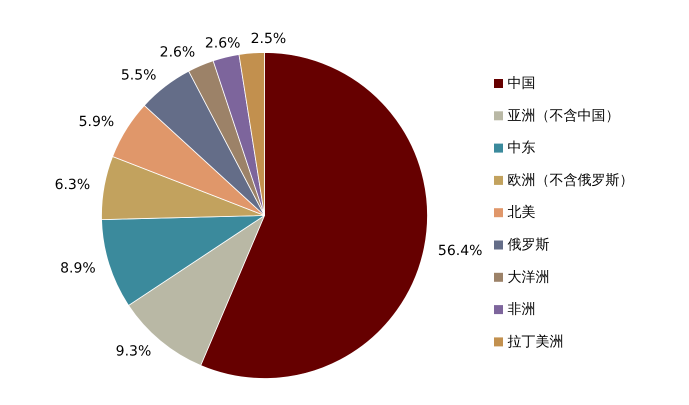 This screenshot has width=689, height=405. I want to click on data-label: 2.5%, so click(268, 39).